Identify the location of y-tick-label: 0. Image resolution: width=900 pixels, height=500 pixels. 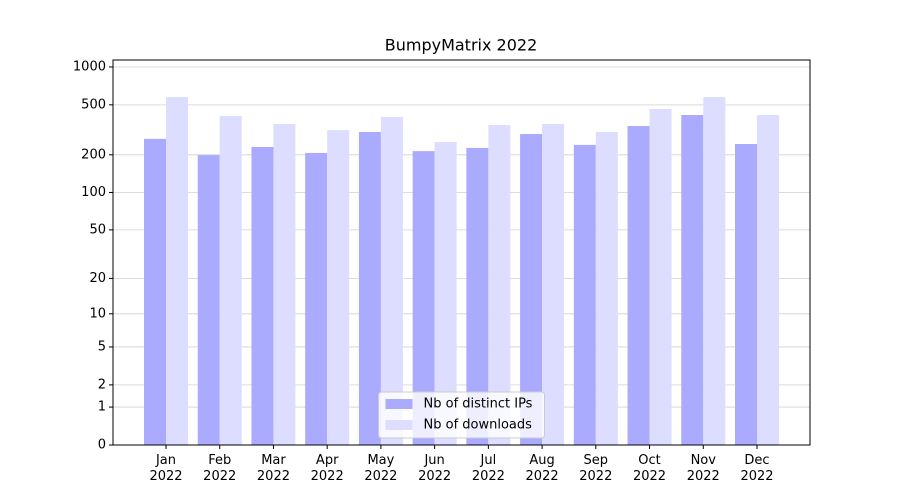
(102, 445).